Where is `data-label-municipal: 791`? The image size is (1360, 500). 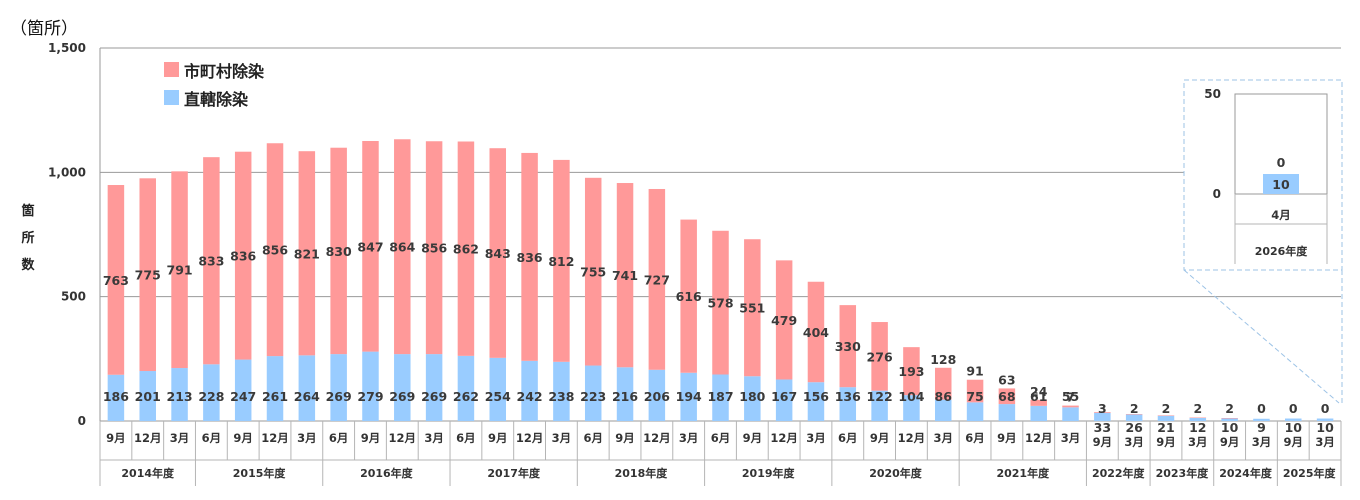
data-label-municipal: 791 is located at coordinates (180, 270).